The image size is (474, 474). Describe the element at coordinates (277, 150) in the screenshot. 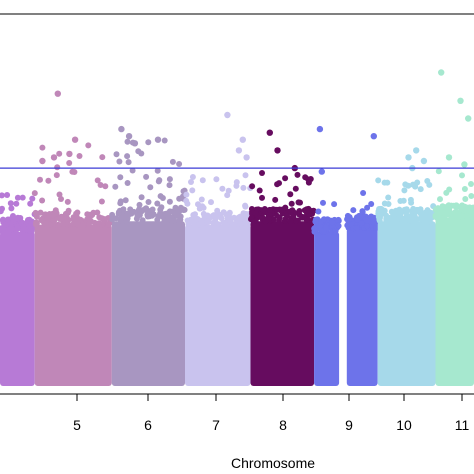

I see `chromosome-8-peak-point` at that location.